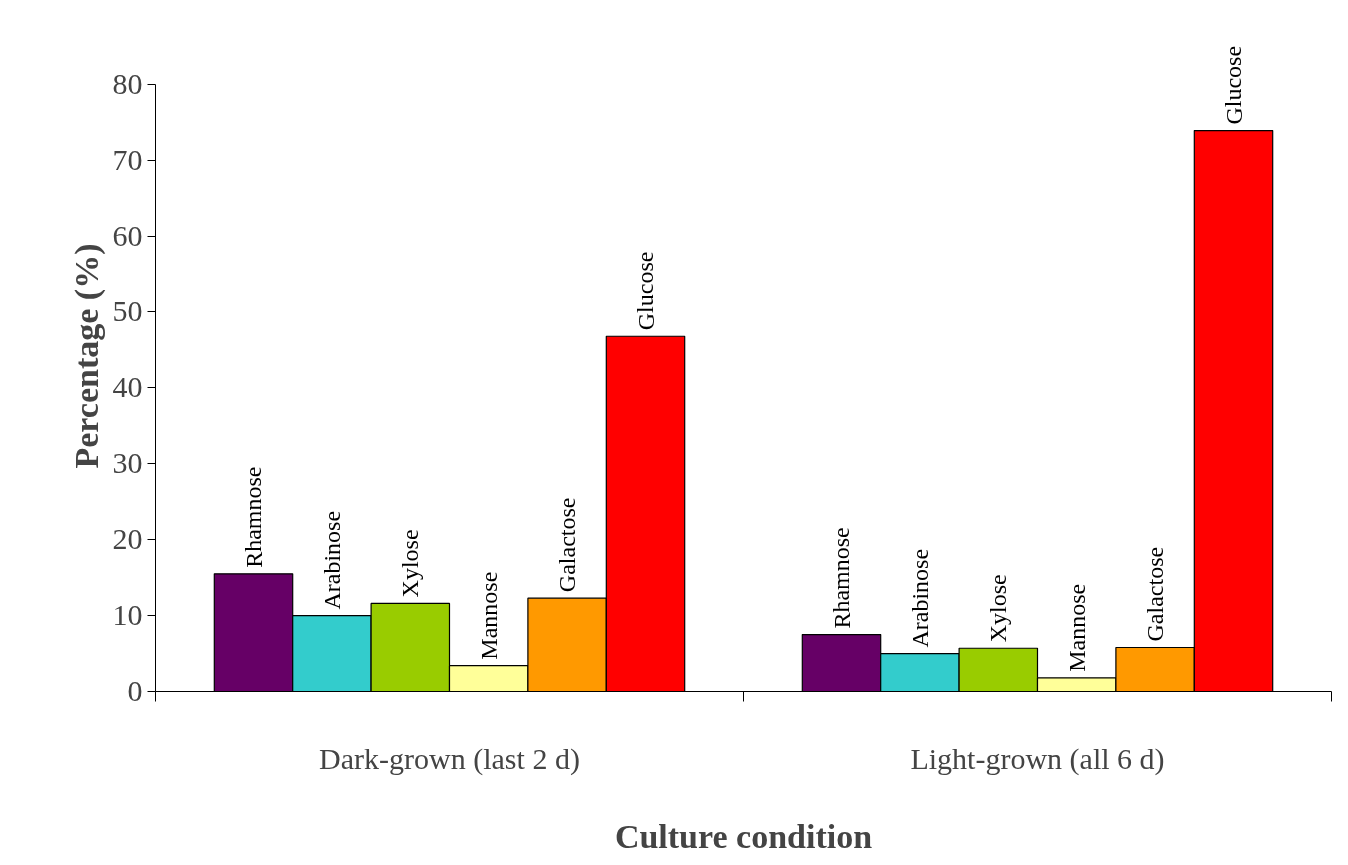 The width and height of the screenshot is (1348, 865). I want to click on y-tick-label: 70, so click(127, 159).